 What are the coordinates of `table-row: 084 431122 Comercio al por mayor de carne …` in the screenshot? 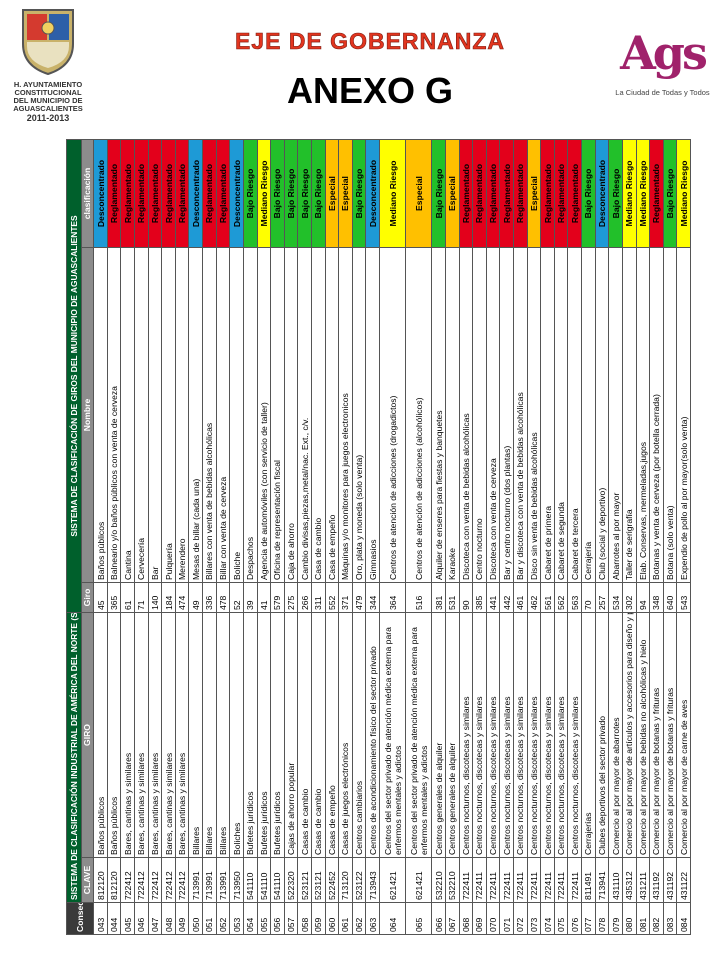 It's located at (683, 537).